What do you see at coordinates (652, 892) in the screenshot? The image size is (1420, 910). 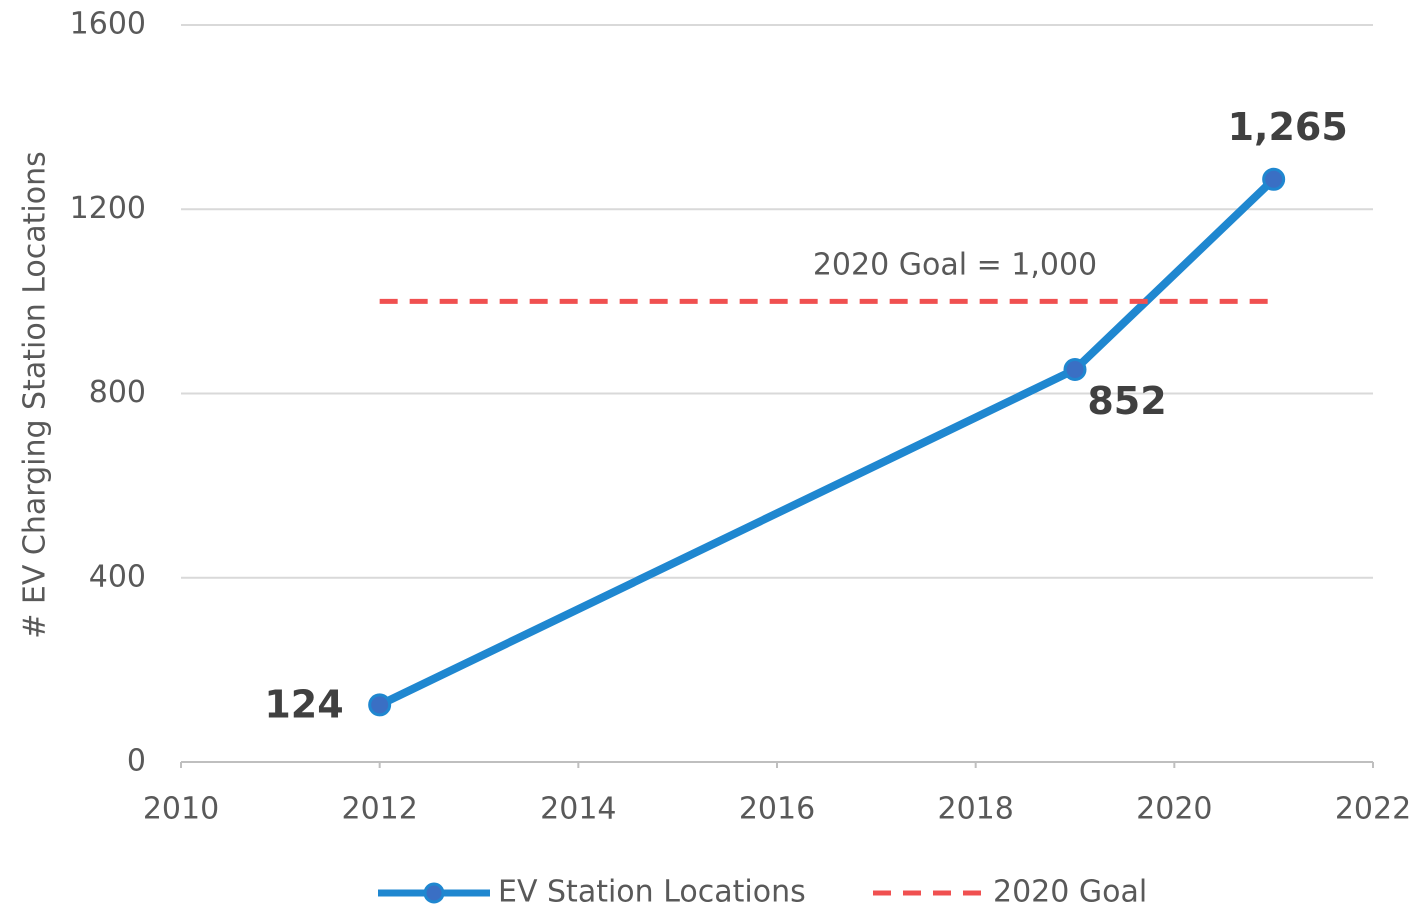 I see `legend-label: EV Station Locations` at bounding box center [652, 892].